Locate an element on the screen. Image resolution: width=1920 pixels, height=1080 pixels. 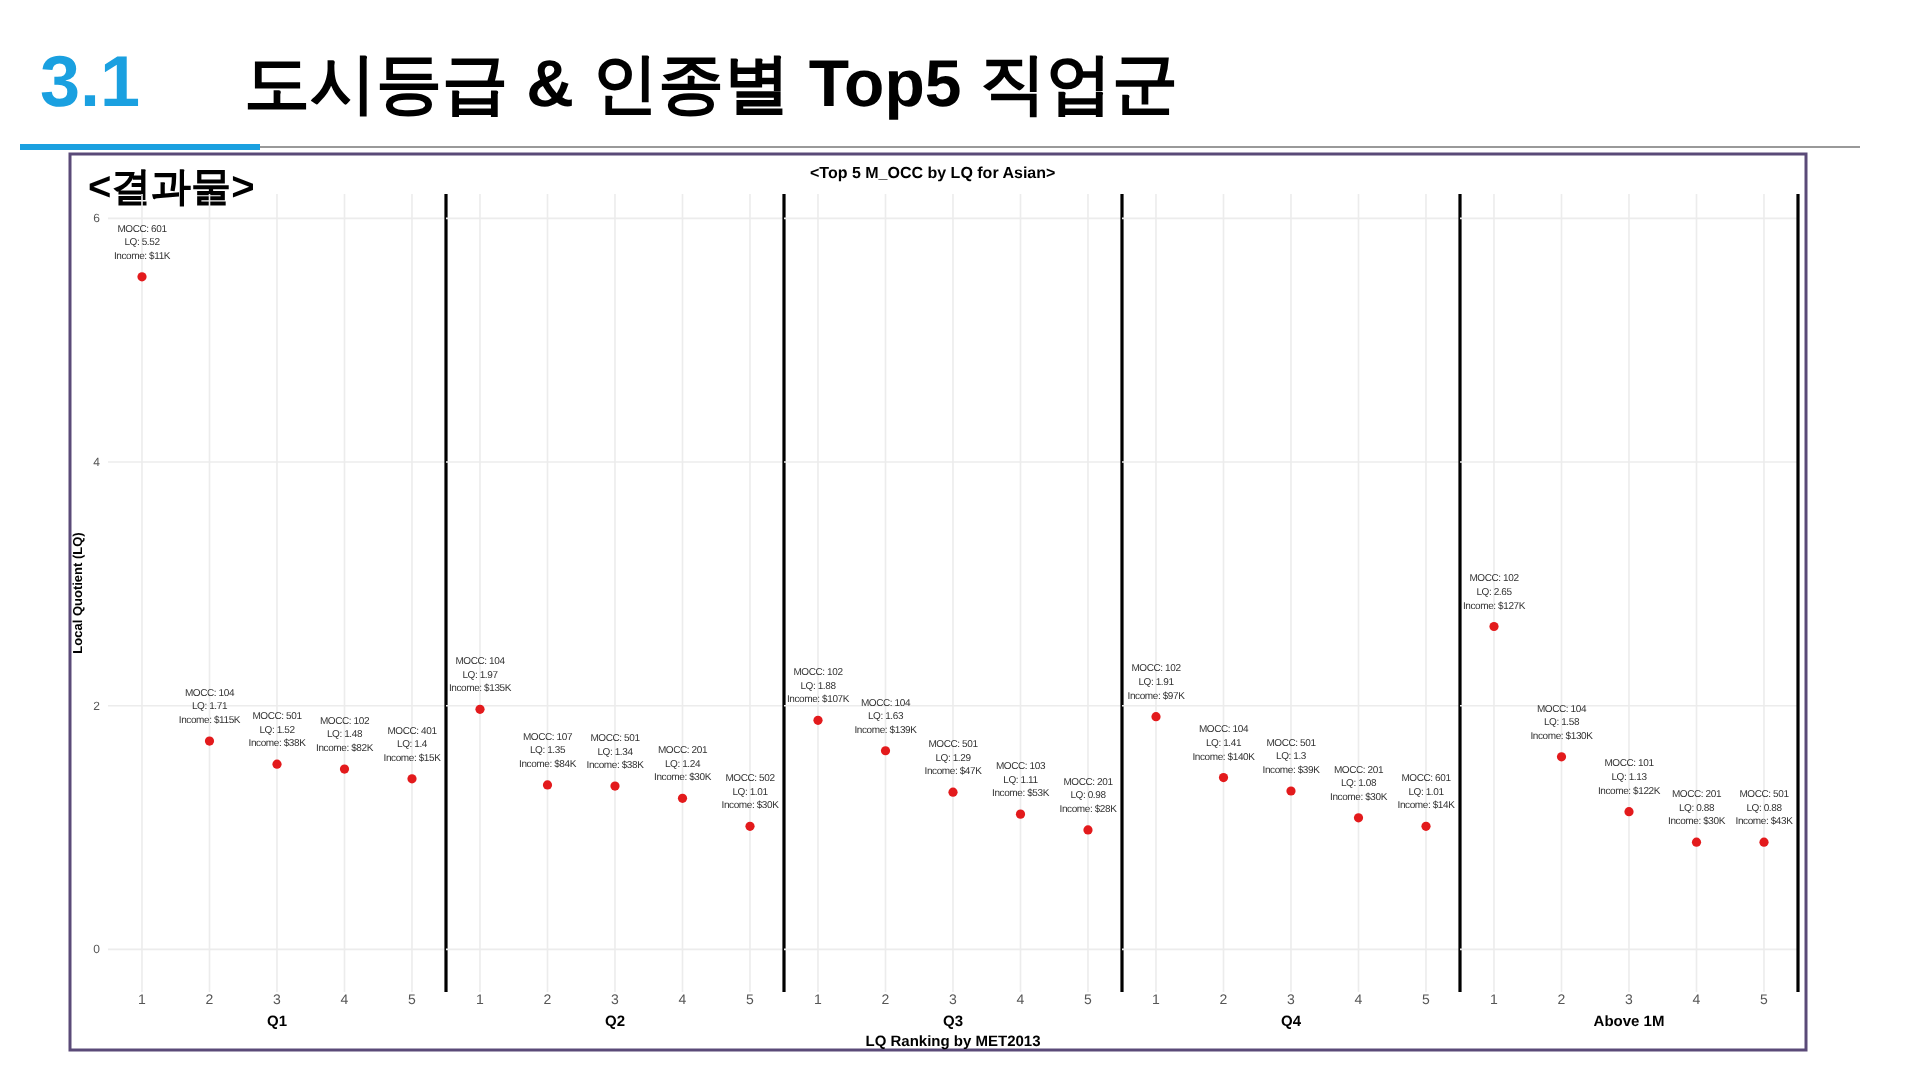
chart-title: <Top 5 M_OCC by LQ for Asian> is located at coordinates (933, 173).